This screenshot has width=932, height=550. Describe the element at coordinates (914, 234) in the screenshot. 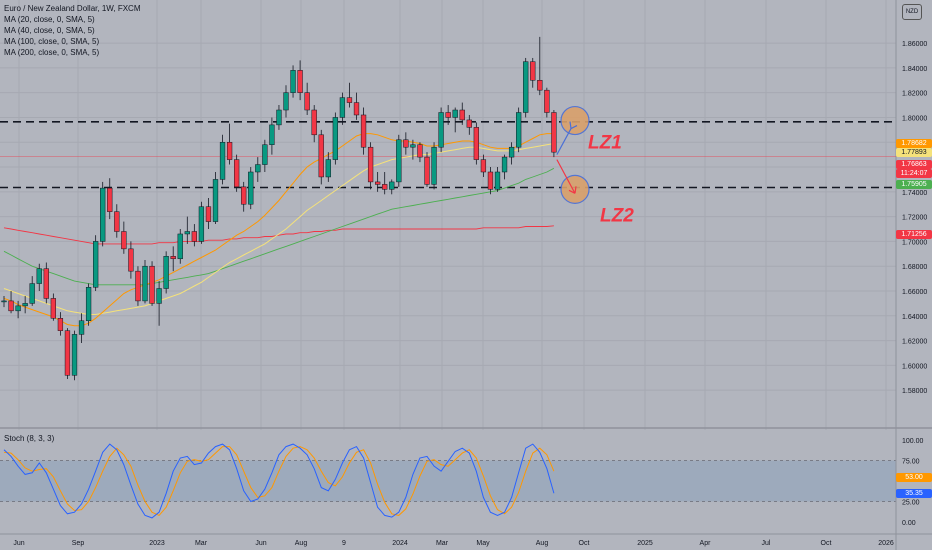

I see `ma200-price-tag: 1.71256` at that location.